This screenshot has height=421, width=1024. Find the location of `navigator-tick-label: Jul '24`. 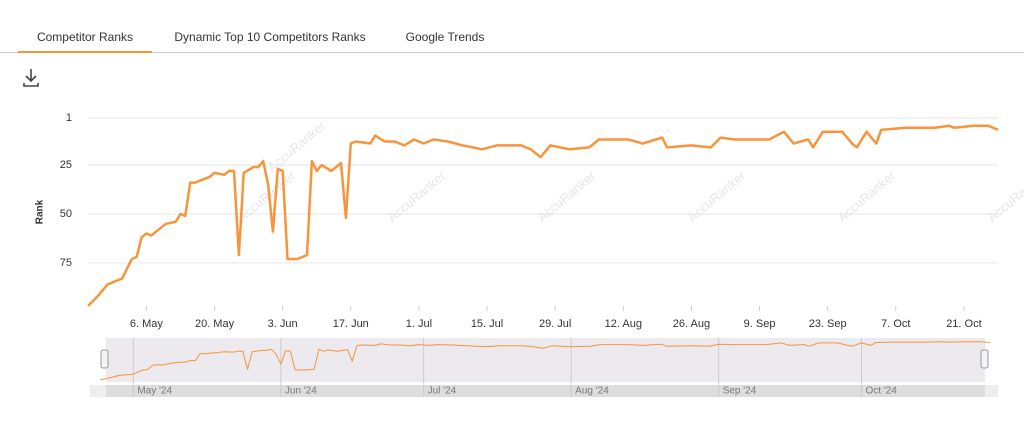

navigator-tick-label: Jul '24 is located at coordinates (442, 391).